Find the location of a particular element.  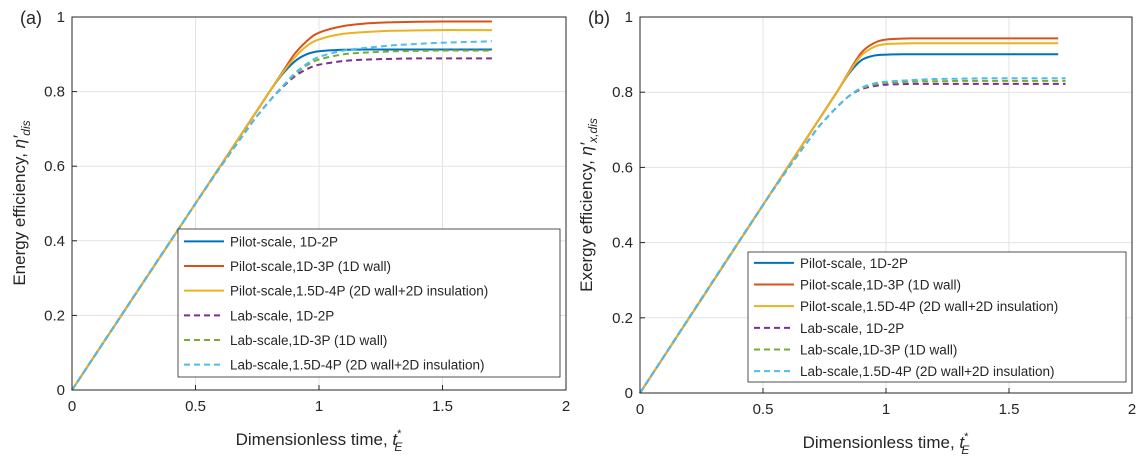

y-axis-label: Energy efficiency, η′dis is located at coordinates (21, 202).